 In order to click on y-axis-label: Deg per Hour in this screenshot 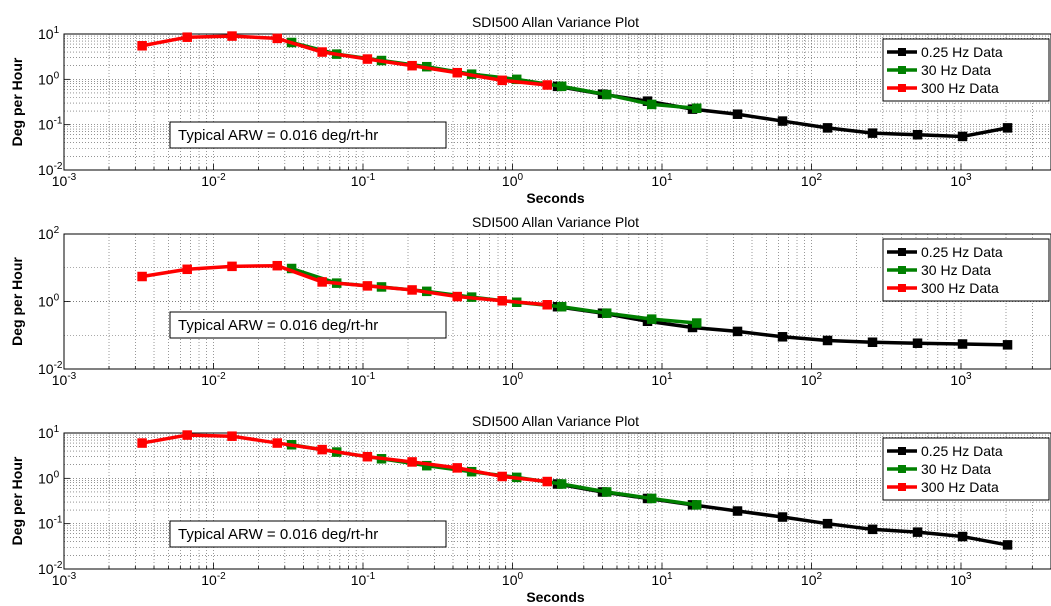, I will do `click(17, 101)`.